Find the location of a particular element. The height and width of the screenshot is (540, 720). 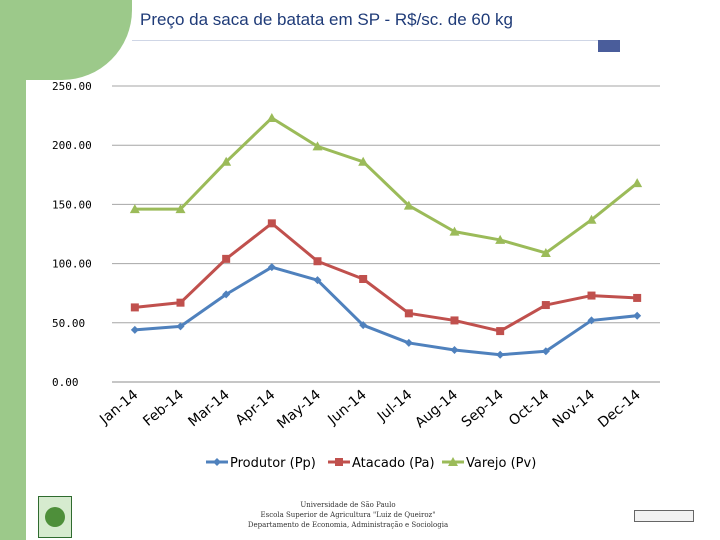

lcf-logo-bar is located at coordinates (664, 516).